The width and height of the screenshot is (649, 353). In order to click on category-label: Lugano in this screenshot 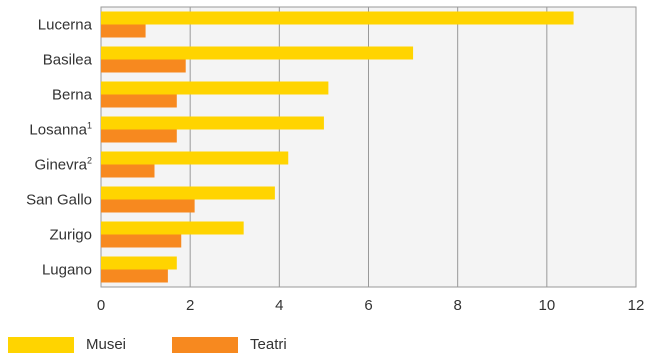, I will do `click(67, 270)`.